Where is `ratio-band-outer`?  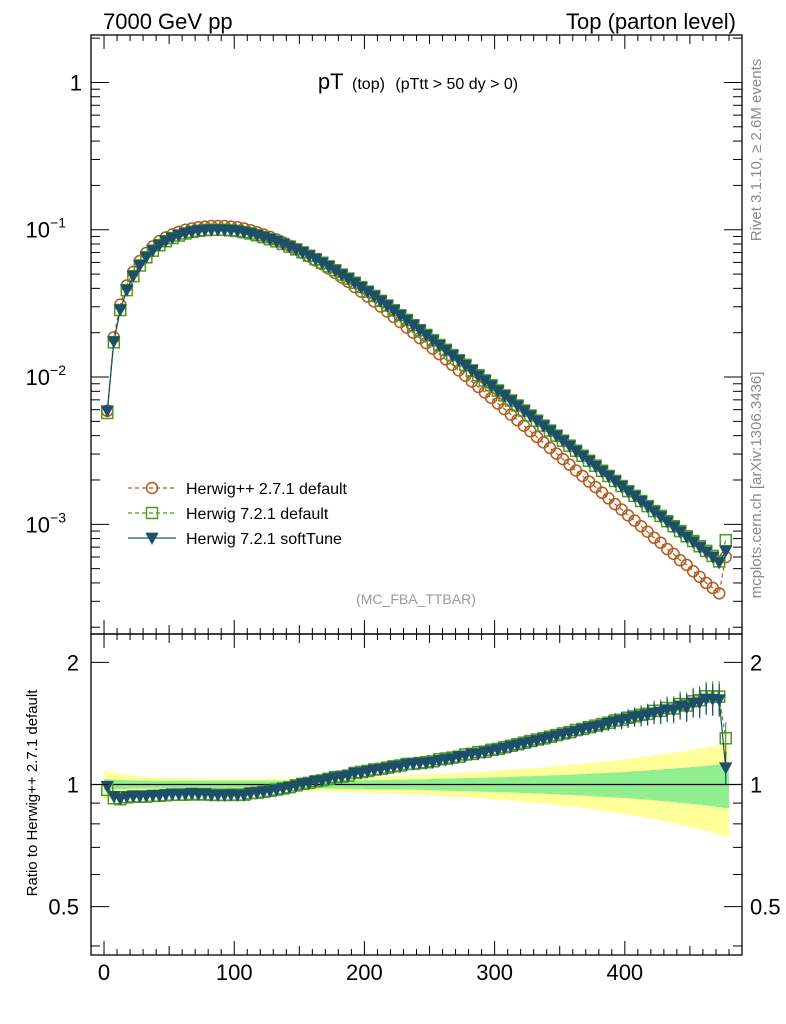 ratio-band-outer is located at coordinates (416, 790).